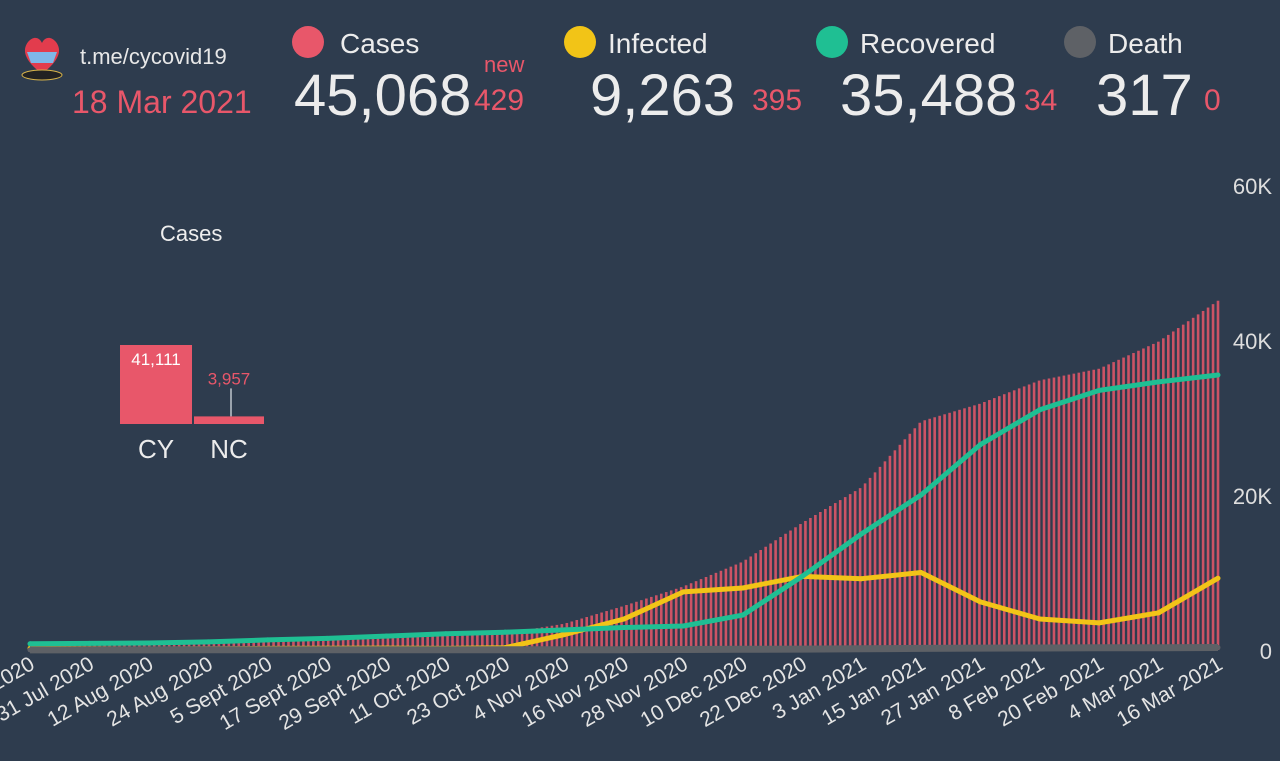 Image resolution: width=1280 pixels, height=761 pixels. What do you see at coordinates (1252, 186) in the screenshot?
I see `y-tick-label: 60K` at bounding box center [1252, 186].